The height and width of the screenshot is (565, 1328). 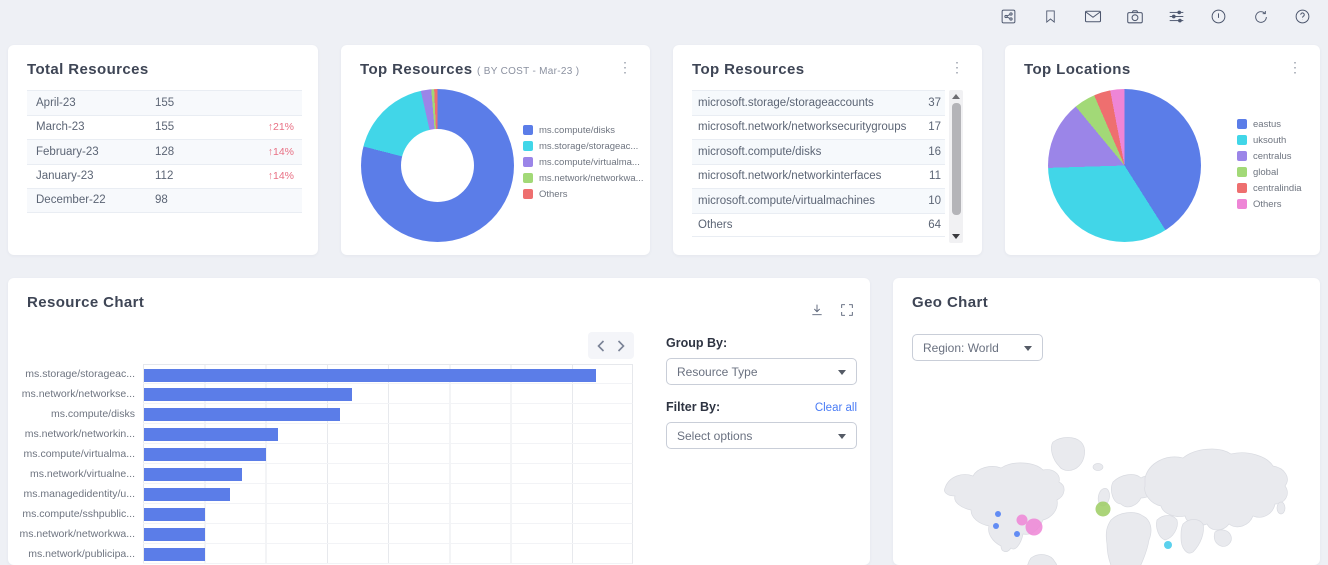 What do you see at coordinates (1042, 559) in the screenshot?
I see `continent-south-america` at bounding box center [1042, 559].